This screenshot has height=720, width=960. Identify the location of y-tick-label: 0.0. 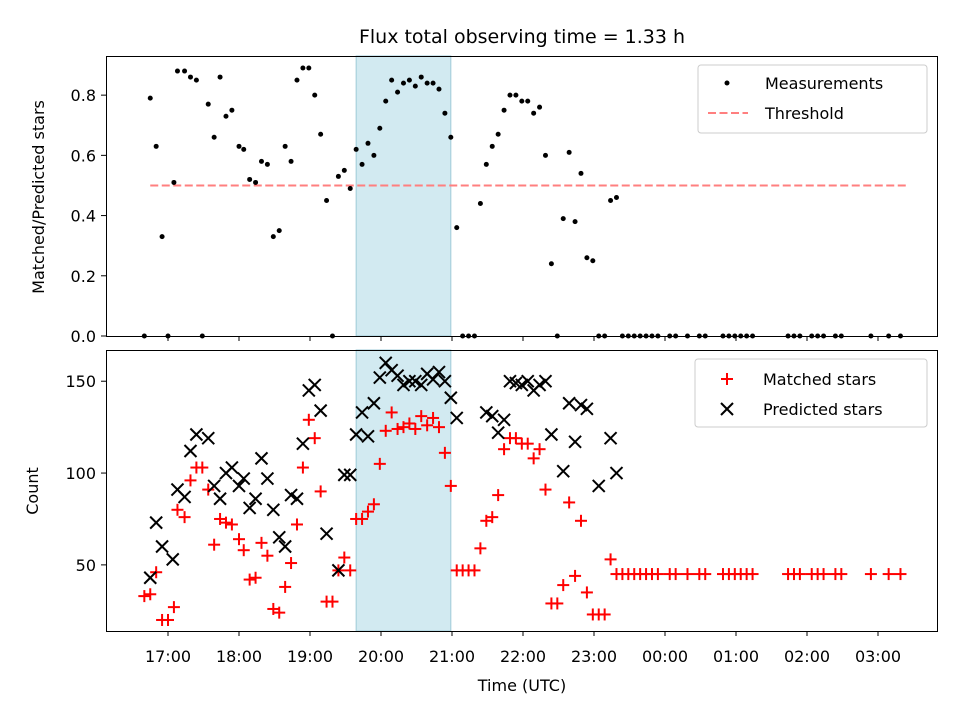
(83, 336).